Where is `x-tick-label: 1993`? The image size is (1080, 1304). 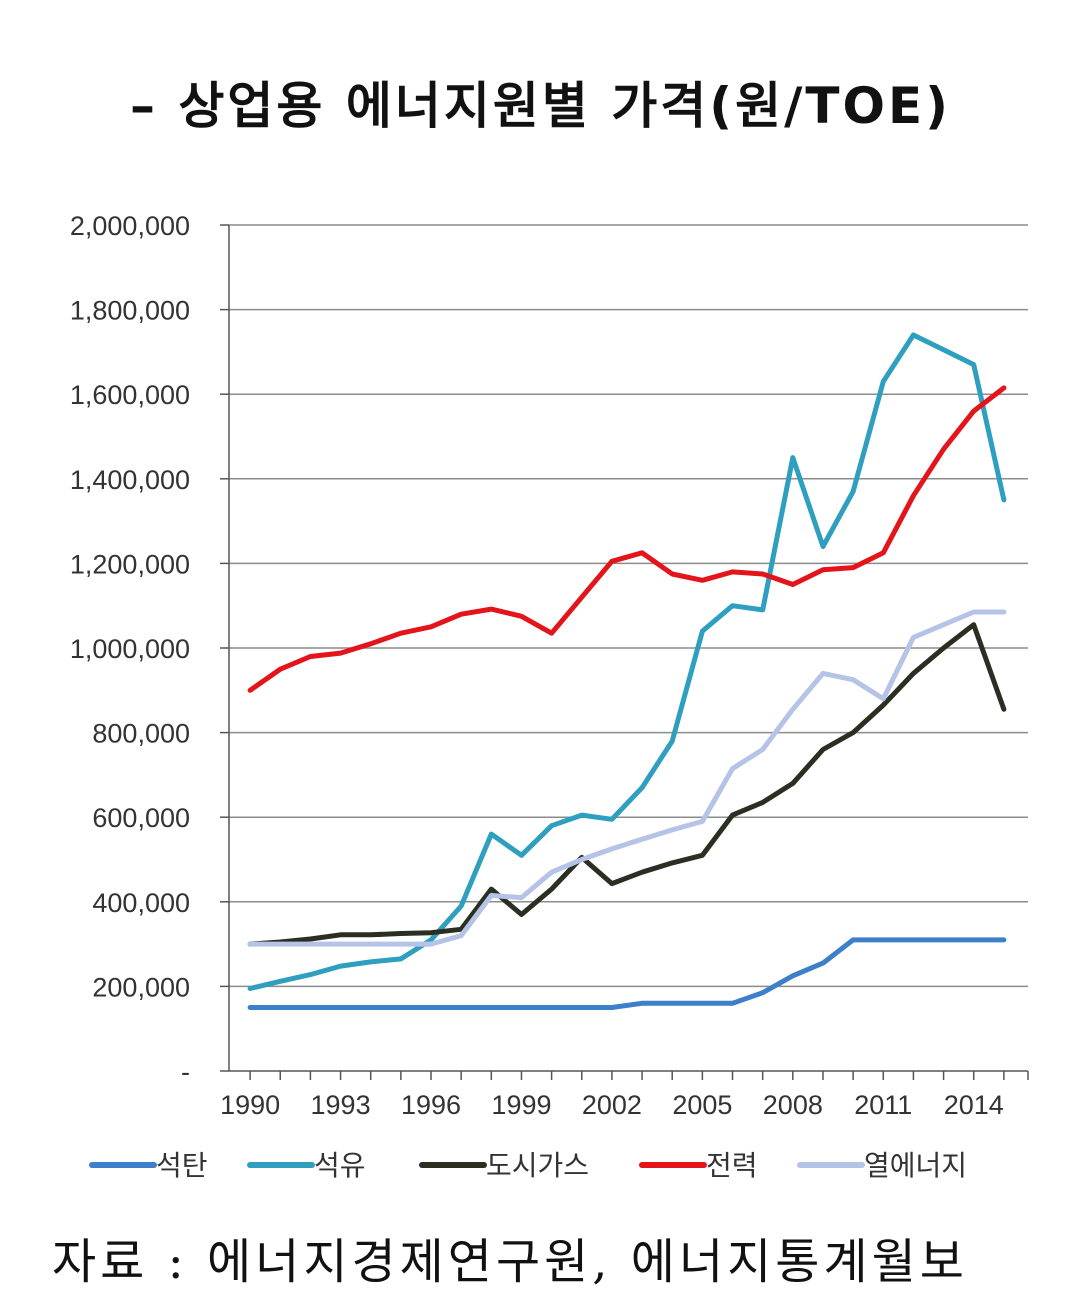 x-tick-label: 1993 is located at coordinates (341, 1105).